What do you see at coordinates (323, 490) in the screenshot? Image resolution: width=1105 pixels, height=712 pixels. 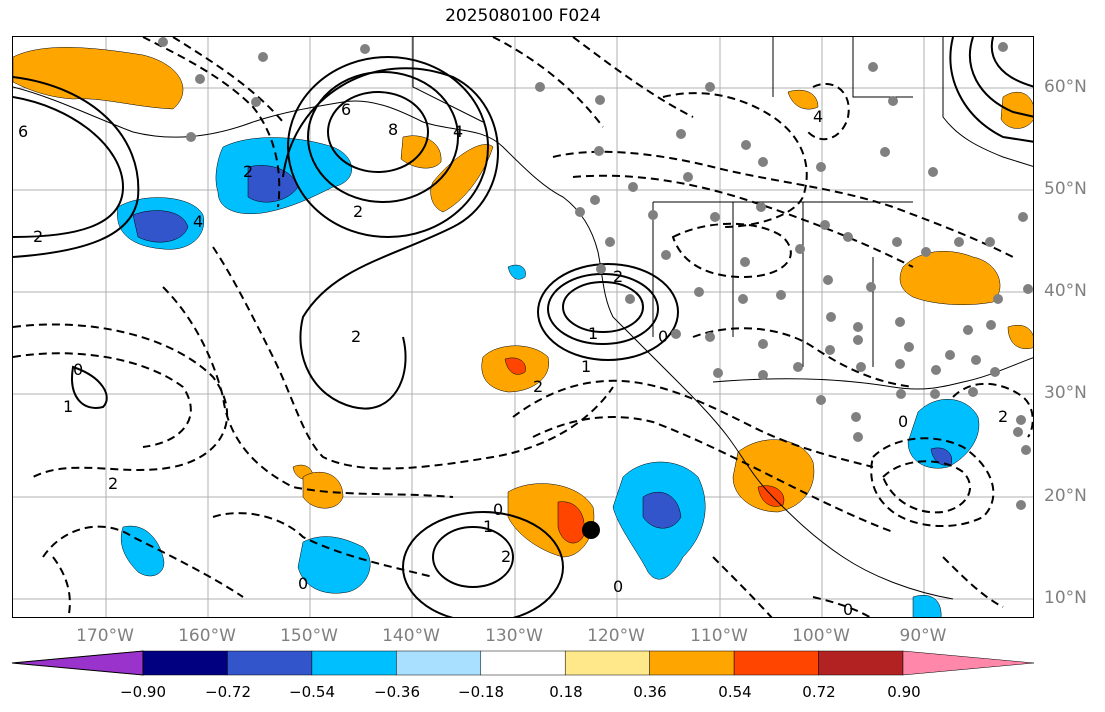 I see `shade-orange-small2` at bounding box center [323, 490].